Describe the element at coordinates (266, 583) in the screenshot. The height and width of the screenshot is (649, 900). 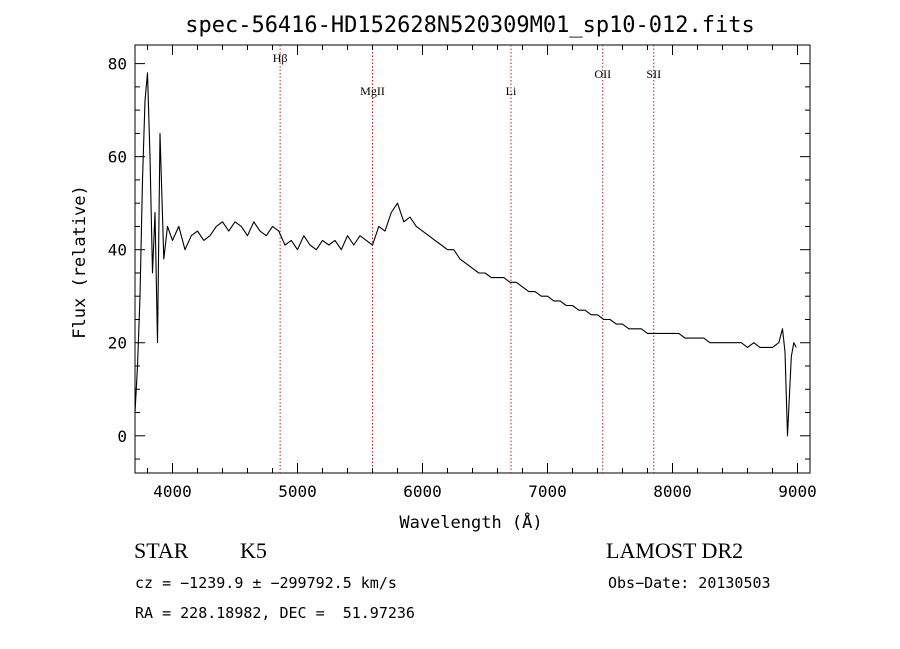
I see `redshift-line: cz = −1239.9 ± −299792.5 km/s` at that location.